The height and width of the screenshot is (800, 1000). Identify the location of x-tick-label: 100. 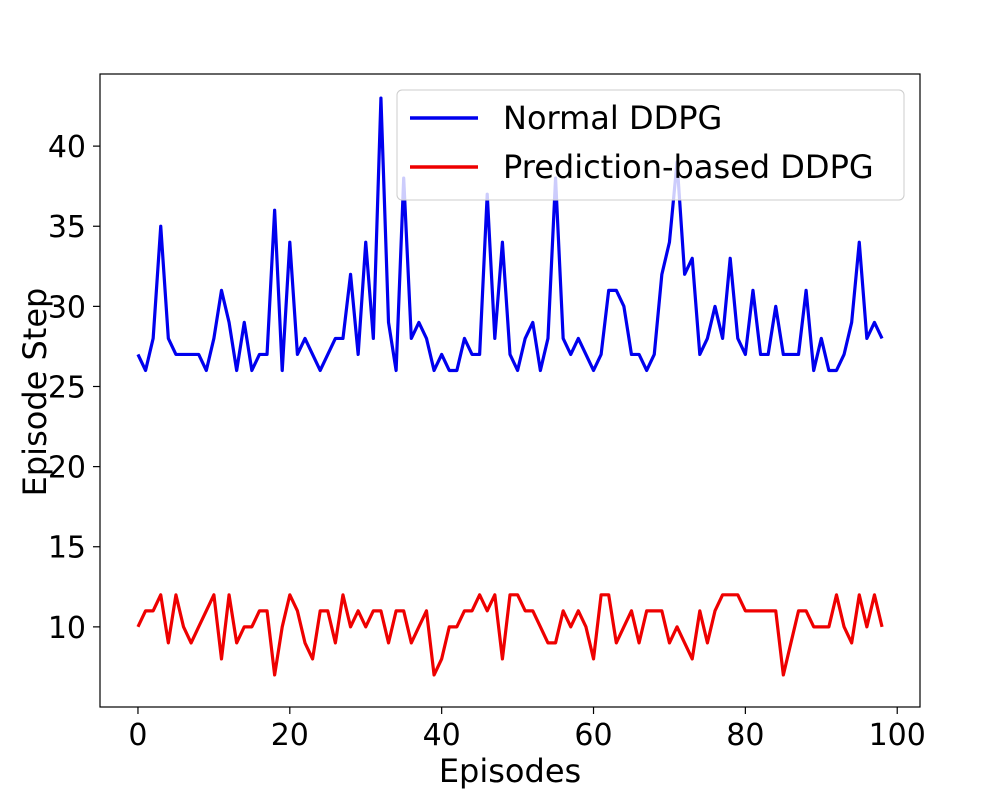
(897, 735).